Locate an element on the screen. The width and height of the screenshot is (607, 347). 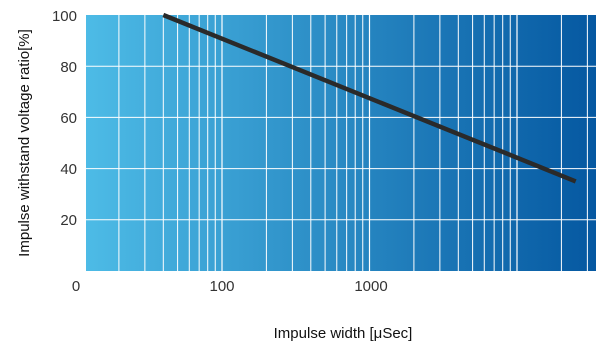
y-tick-labels: 100 80 60 40 20 is located at coordinates (64, 118).